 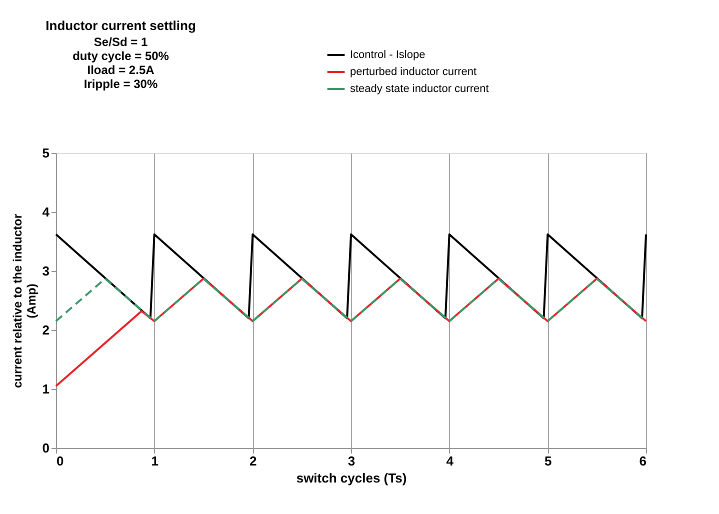 I want to click on legend-label: steady state inductor current, so click(x=419, y=89).